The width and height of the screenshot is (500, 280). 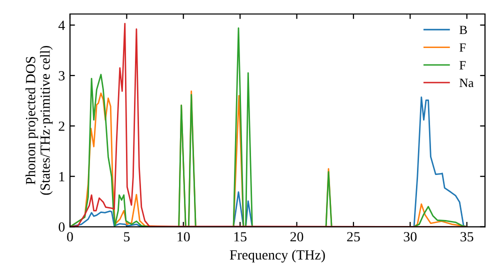 What do you see at coordinates (61, 227) in the screenshot?
I see `y-tick-label: 0` at bounding box center [61, 227].